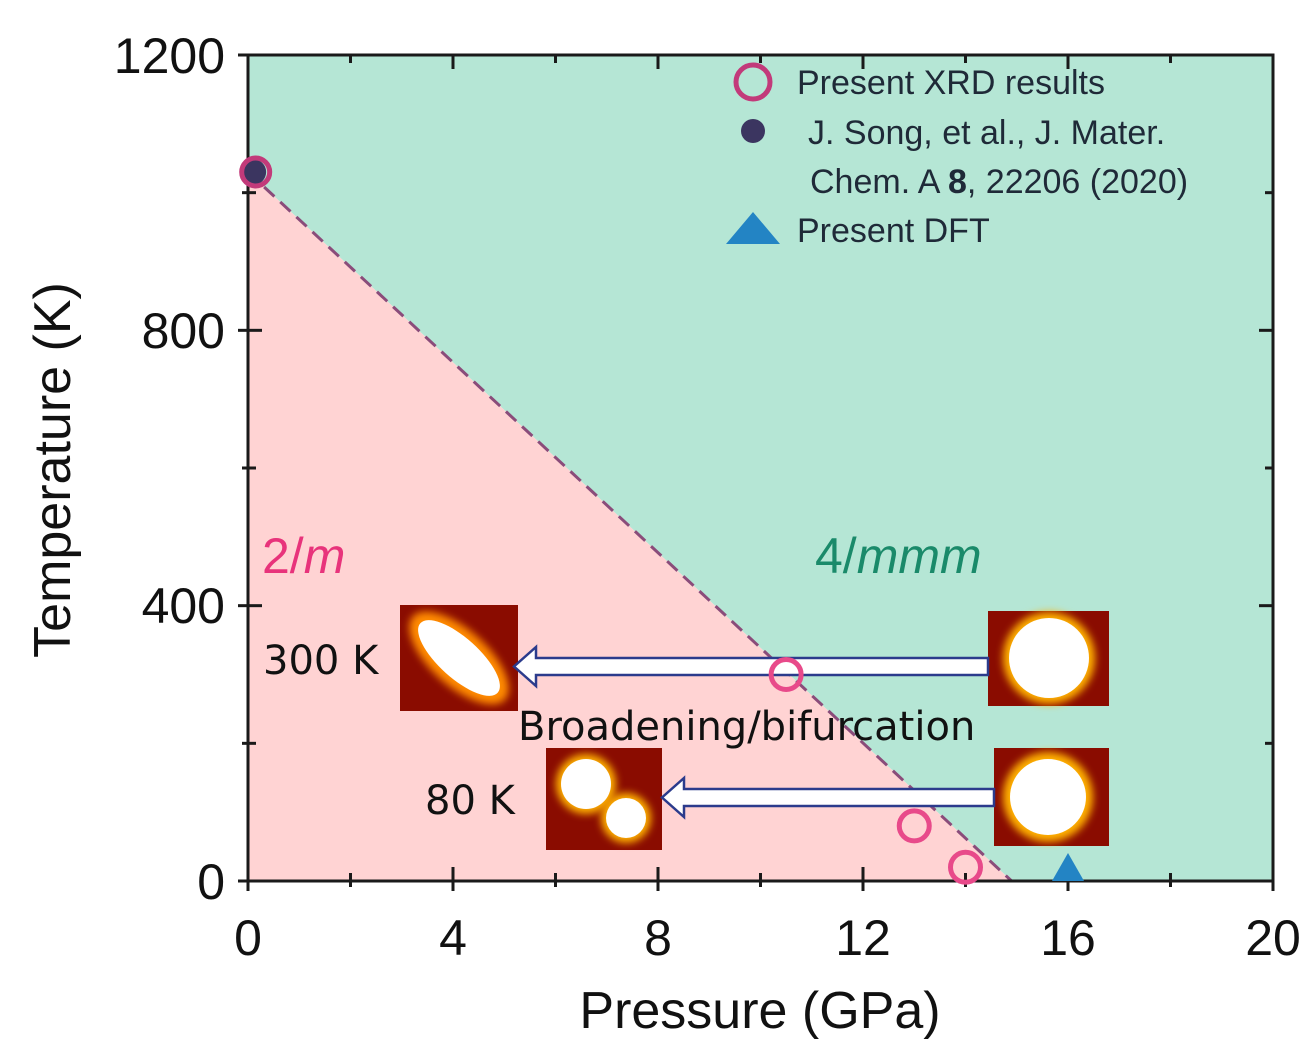  Describe the element at coordinates (951, 83) in the screenshot. I see `legend-label-xrd: Present XRD results` at that location.